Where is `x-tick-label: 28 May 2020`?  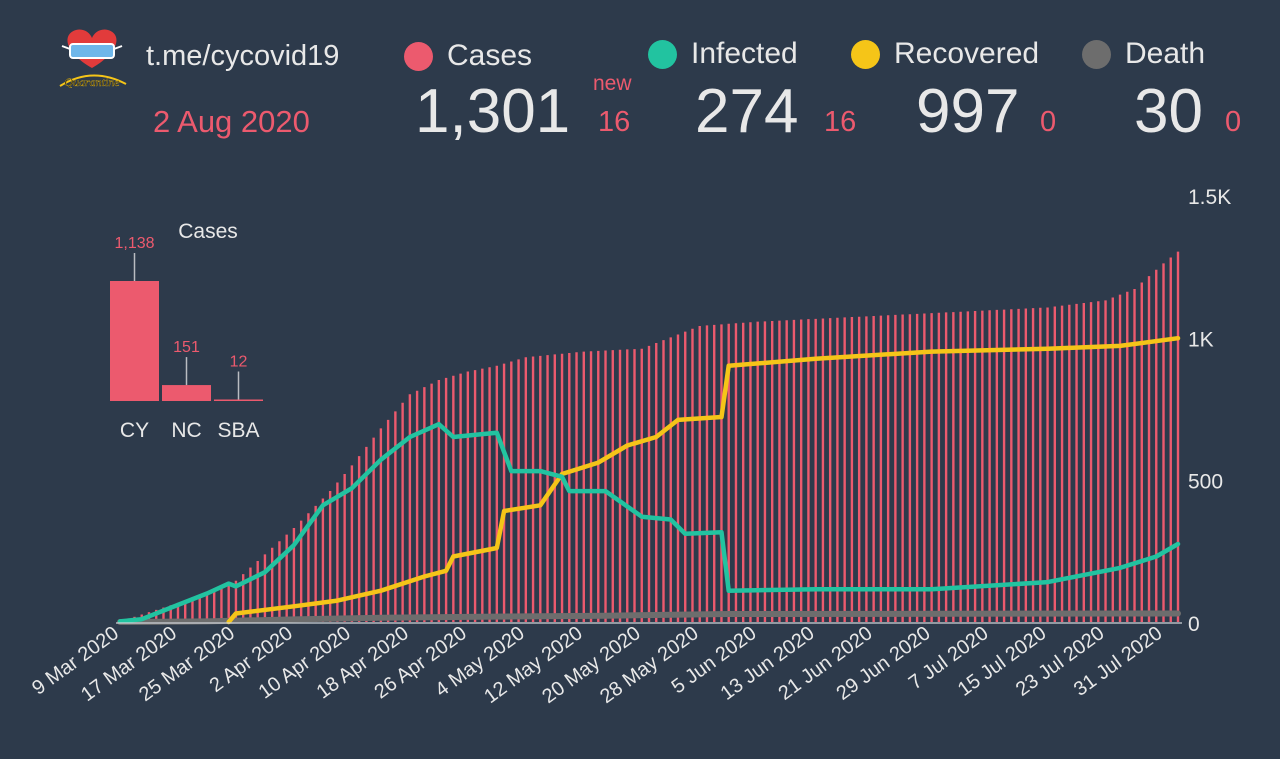
x-tick-label: 28 May 2020 is located at coordinates (649, 665).